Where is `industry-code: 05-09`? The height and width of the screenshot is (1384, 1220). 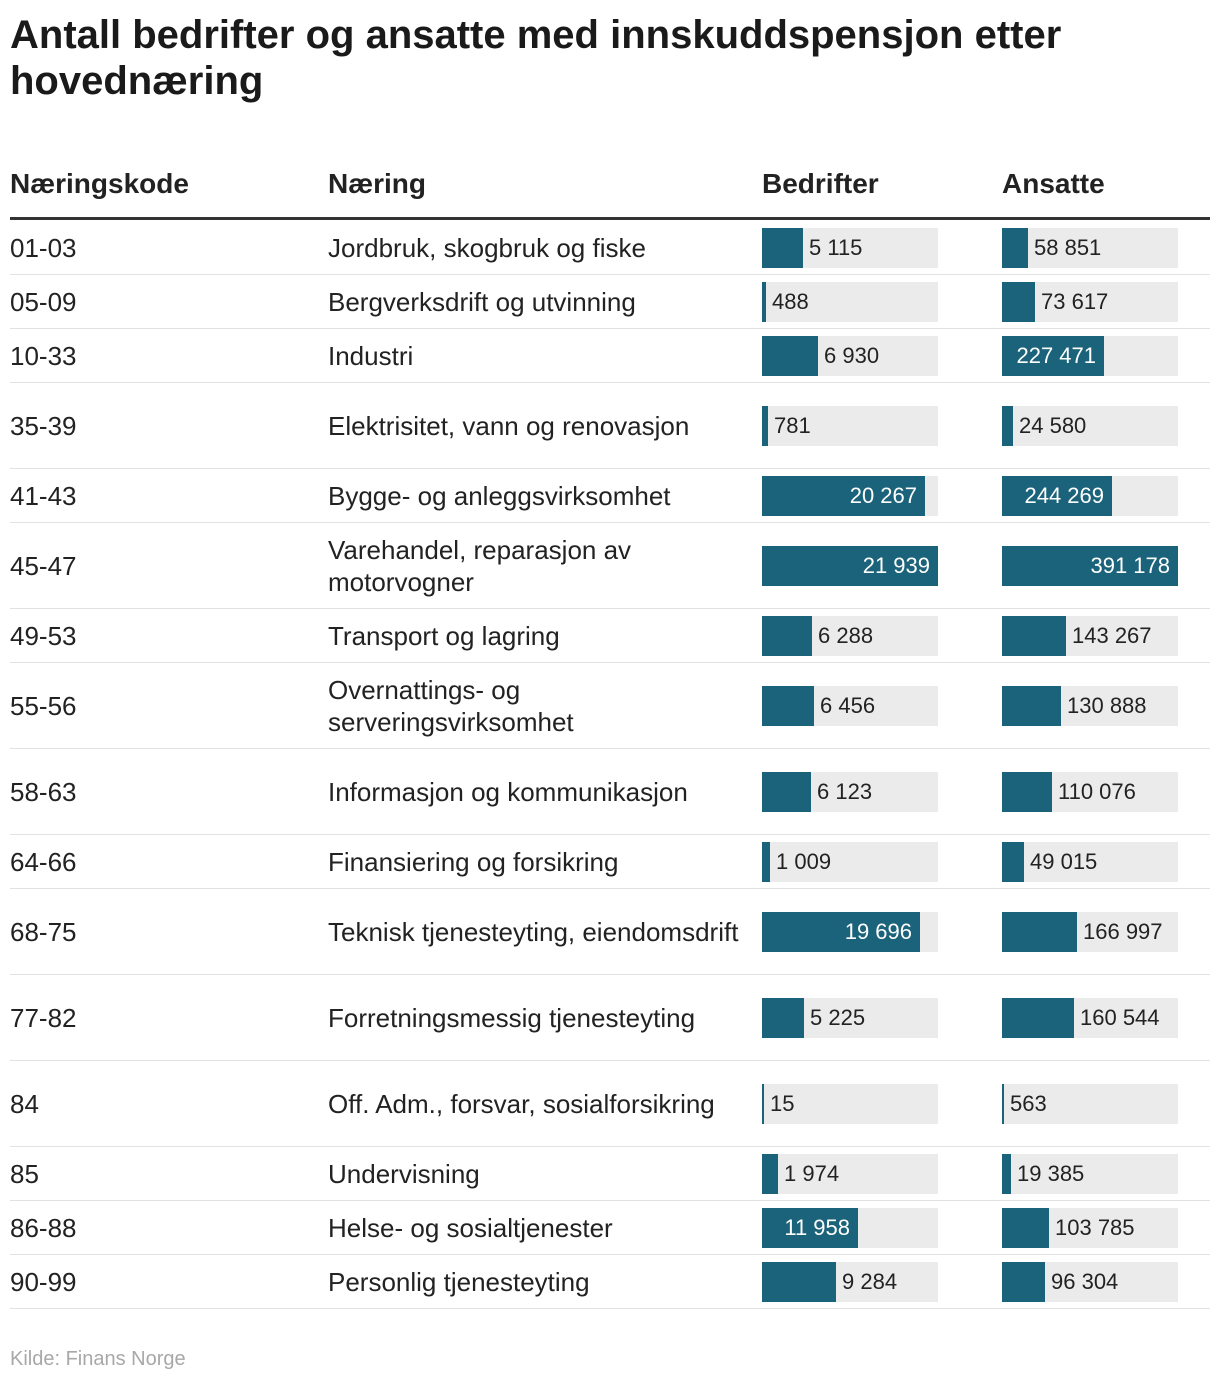
industry-code: 05-09 is located at coordinates (43, 301).